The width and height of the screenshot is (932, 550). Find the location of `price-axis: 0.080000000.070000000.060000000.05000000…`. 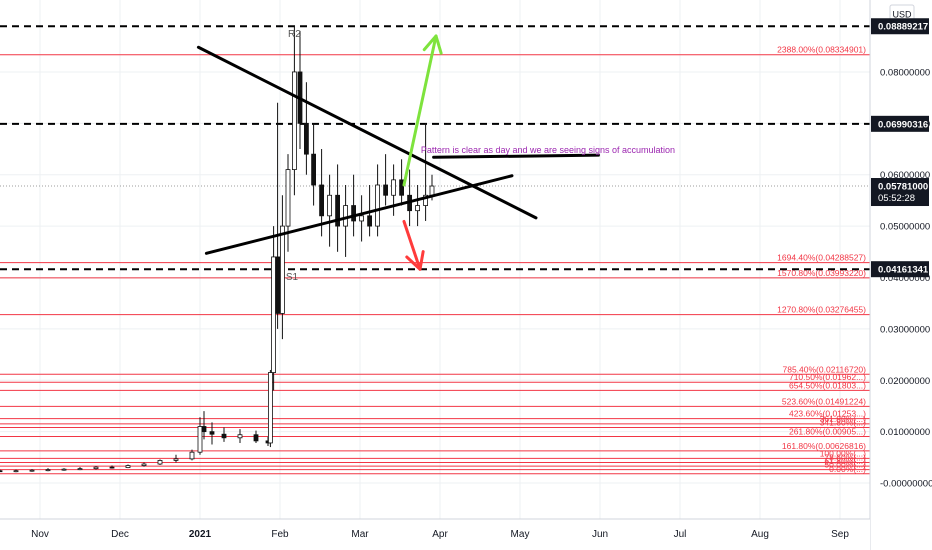

price-axis: 0.080000000.070000000.060000000.05000000… is located at coordinates (900, 275).